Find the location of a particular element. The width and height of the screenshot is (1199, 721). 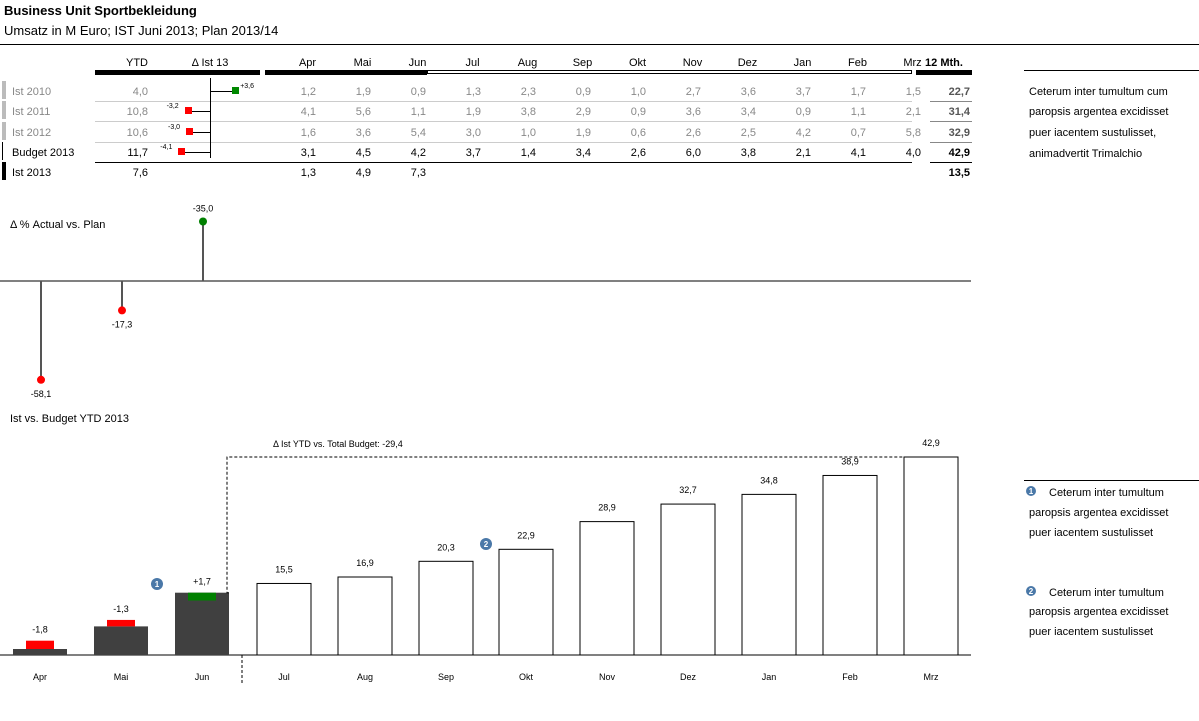

row-total: 31,4 is located at coordinates (959, 112).